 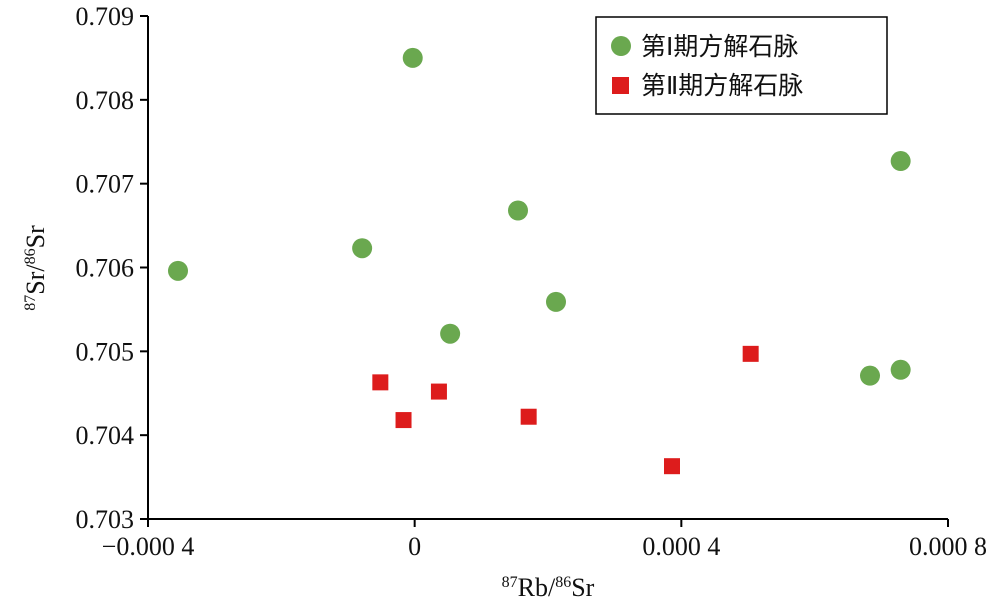 I want to click on legend-box, so click(x=741, y=65).